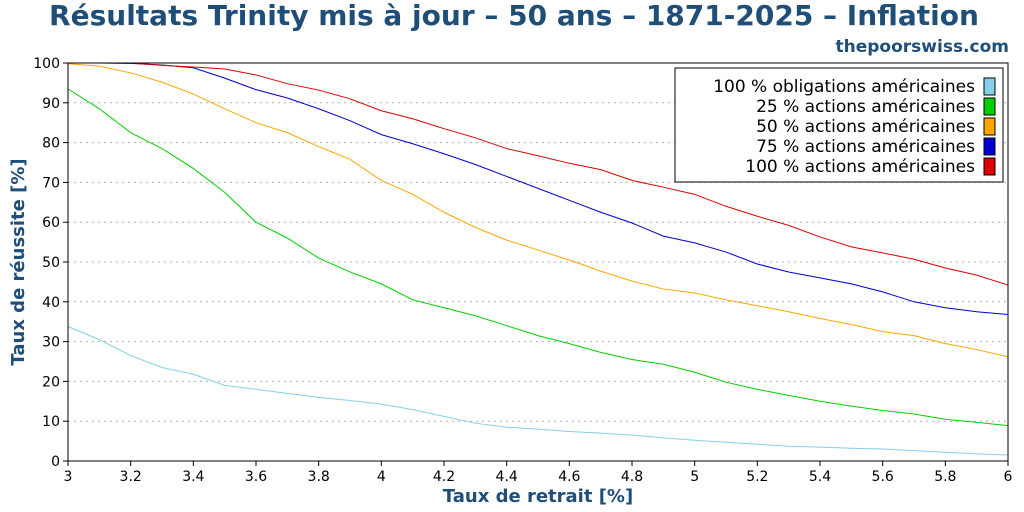 The height and width of the screenshot is (512, 1024). I want to click on legend-box, so click(839, 125).